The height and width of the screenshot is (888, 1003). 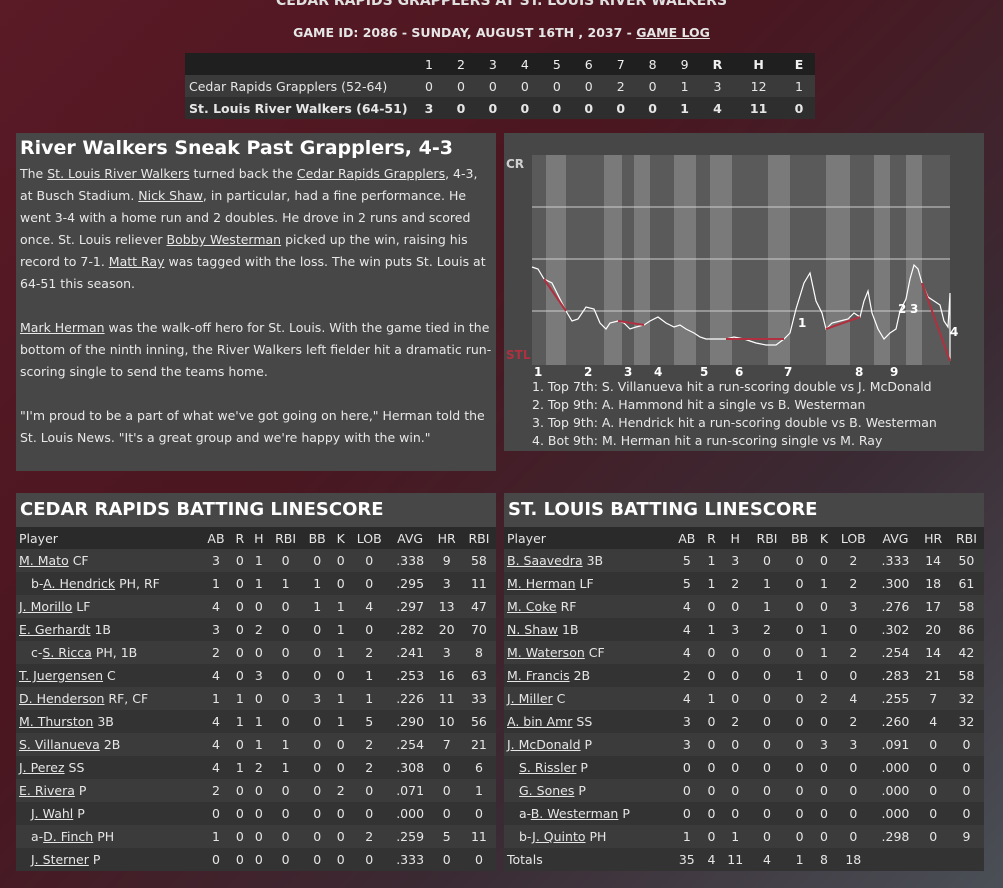 What do you see at coordinates (47, 790) in the screenshot?
I see `player-name-link: E. Rivera` at bounding box center [47, 790].